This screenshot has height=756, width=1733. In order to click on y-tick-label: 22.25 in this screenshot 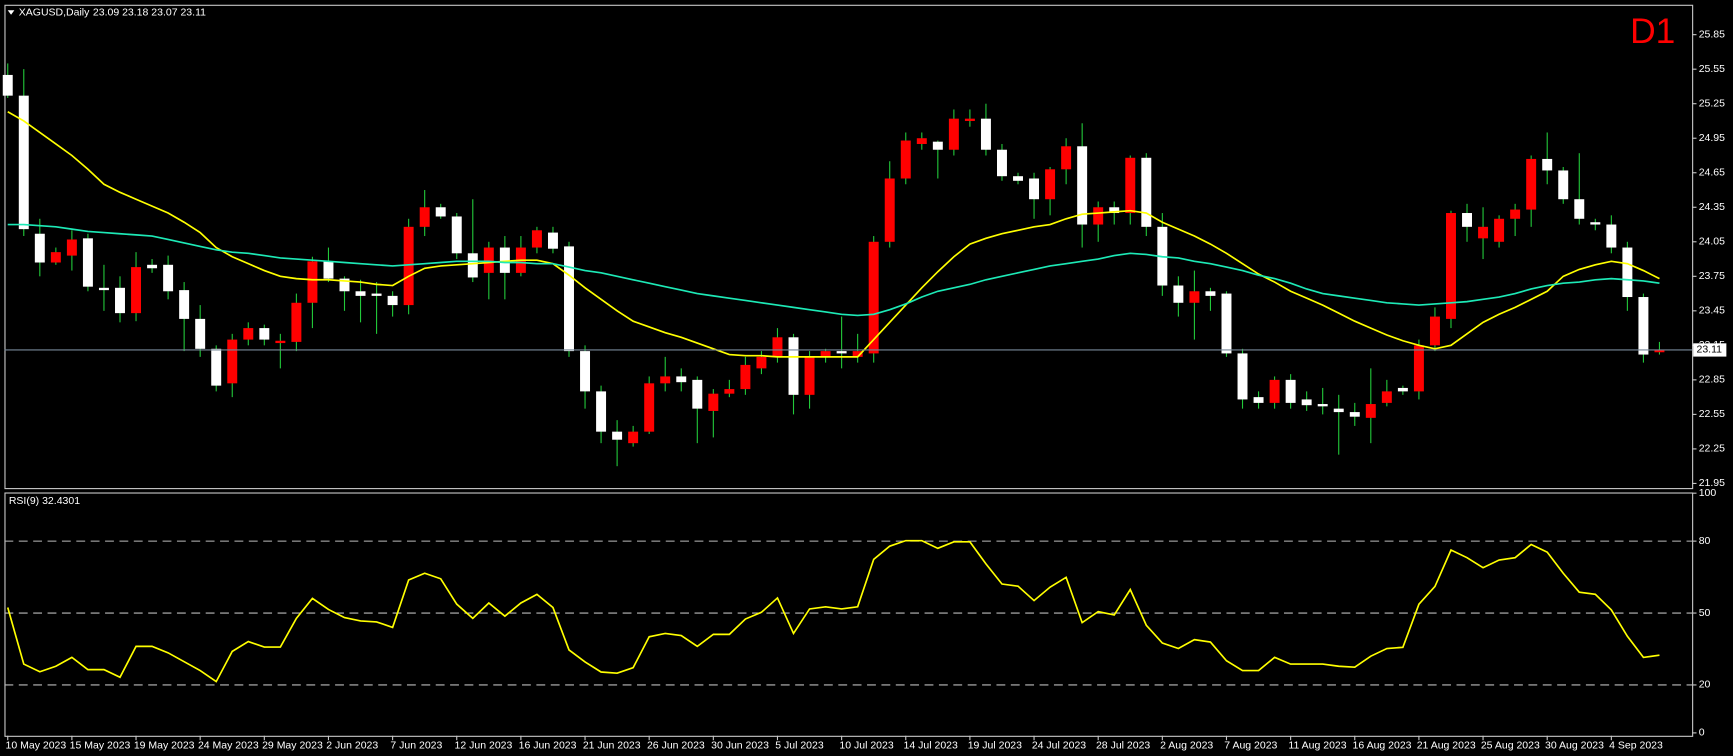, I will do `click(1712, 449)`.